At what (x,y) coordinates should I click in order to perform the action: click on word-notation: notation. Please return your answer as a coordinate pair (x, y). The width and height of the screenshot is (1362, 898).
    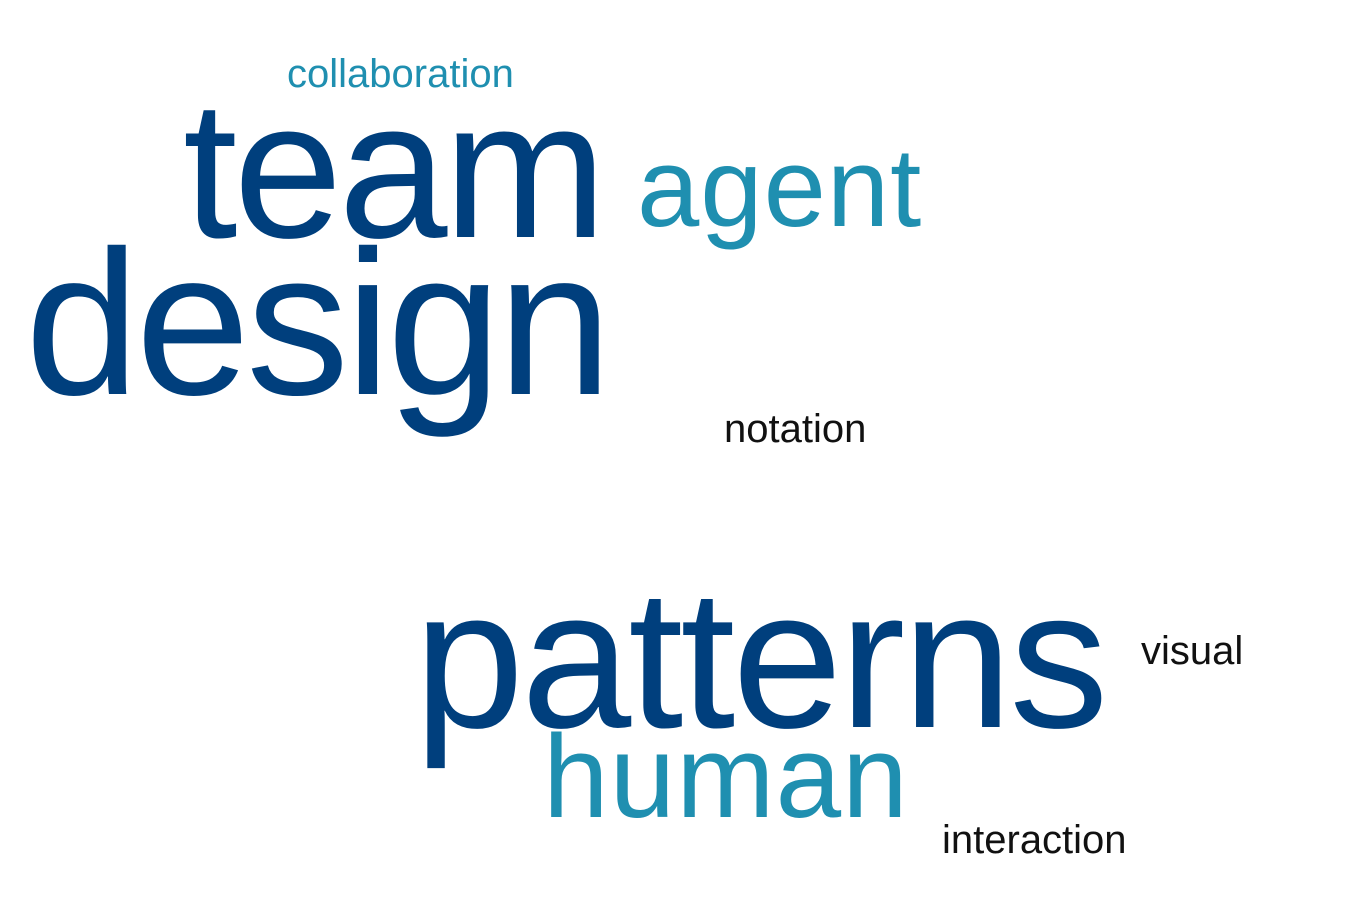
    Looking at the image, I should click on (795, 429).